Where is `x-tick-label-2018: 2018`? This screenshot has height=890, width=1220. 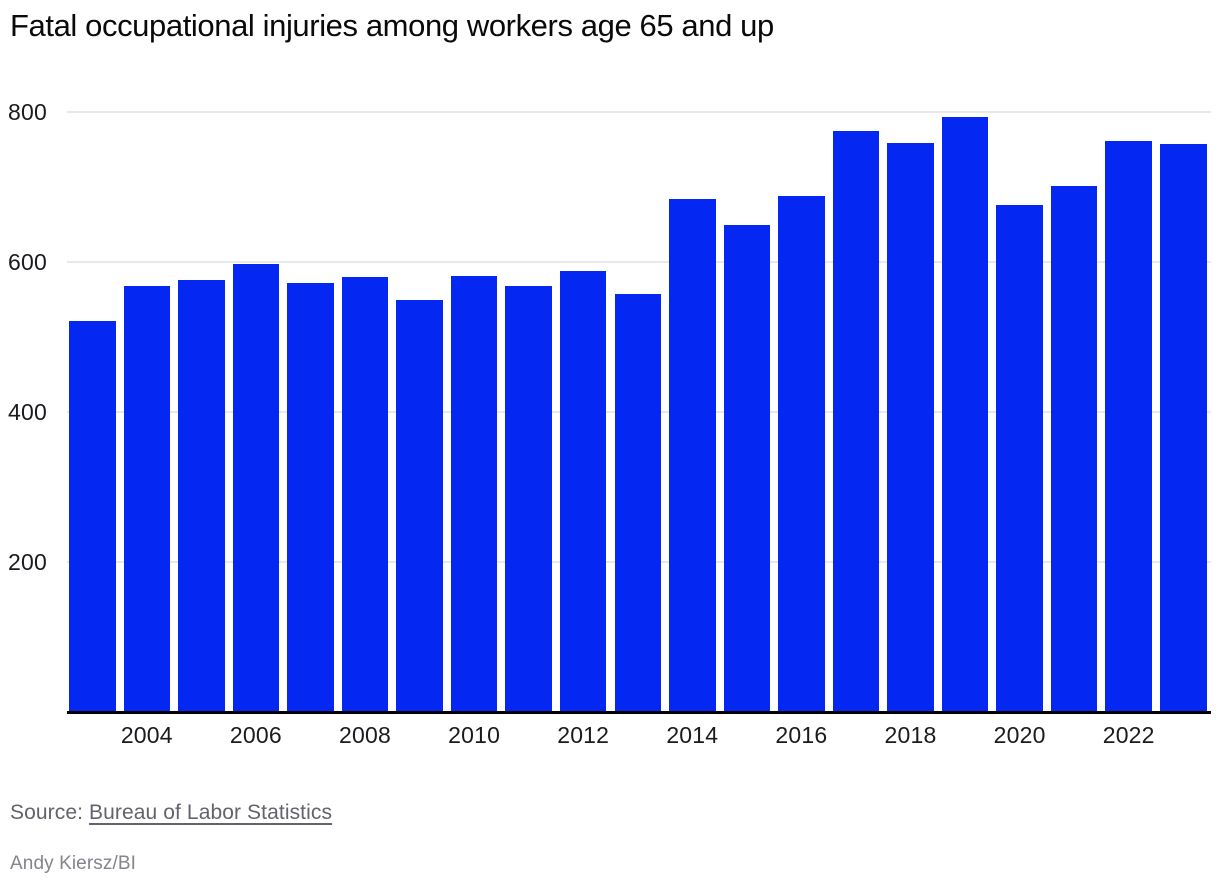
x-tick-label-2018: 2018 is located at coordinates (910, 735).